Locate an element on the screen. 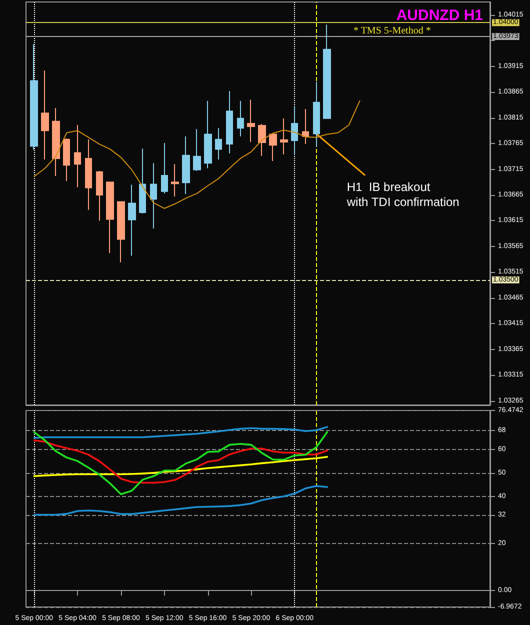  text: * TMS 5-Method * is located at coordinates (392, 31).